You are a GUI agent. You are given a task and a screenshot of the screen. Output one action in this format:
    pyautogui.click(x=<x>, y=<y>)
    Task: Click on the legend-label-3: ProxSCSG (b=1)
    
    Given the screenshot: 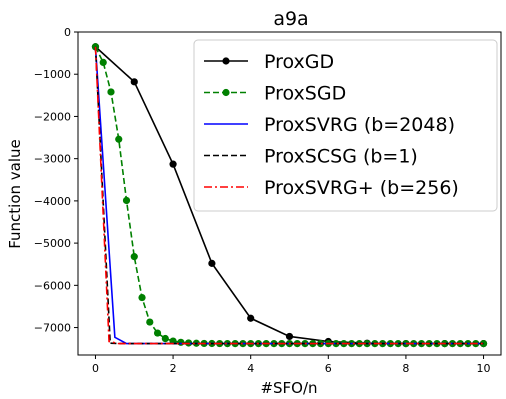 What is the action you would take?
    pyautogui.click(x=341, y=157)
    